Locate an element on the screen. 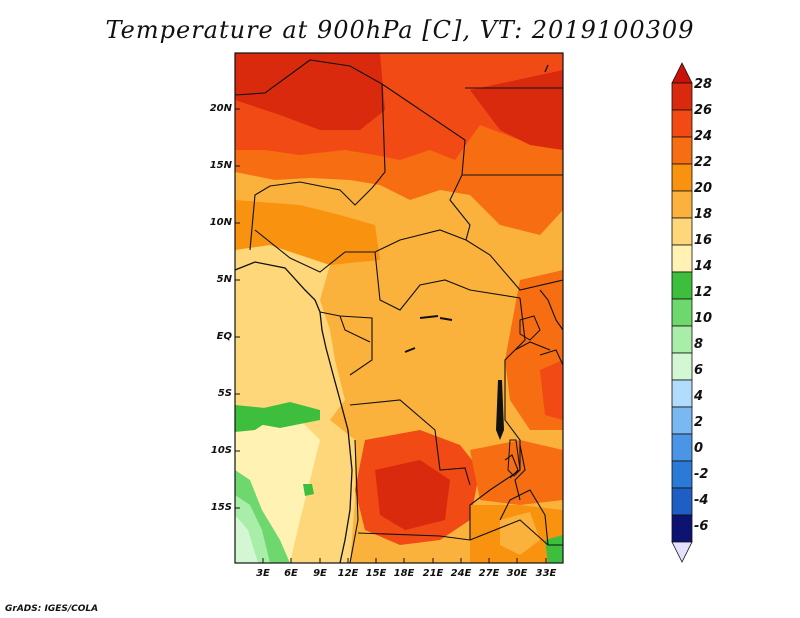 The height and width of the screenshot is (618, 800). lon-label: 24E is located at coordinates (461, 573).